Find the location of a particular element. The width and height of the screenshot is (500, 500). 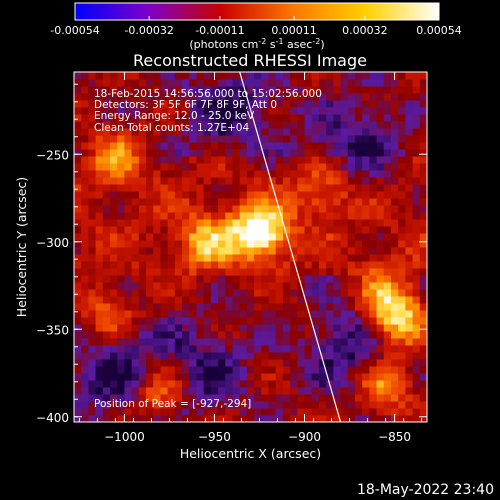

colorbar-units: (photons cm-2 s-1 asec-2) is located at coordinates (256, 44).